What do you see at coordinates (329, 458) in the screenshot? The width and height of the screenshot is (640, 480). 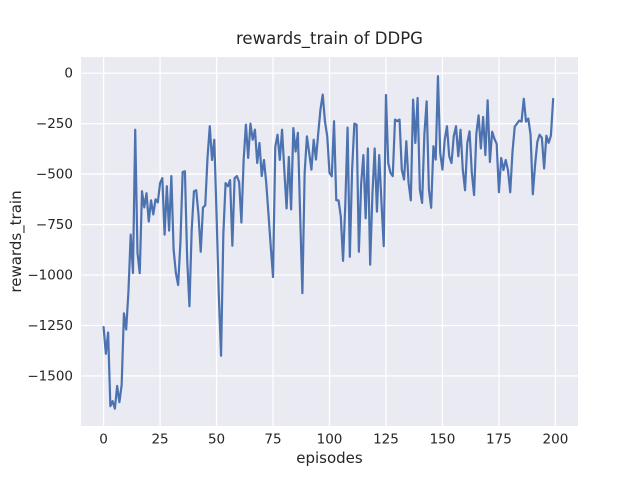 I see `x-axis-label: episodes` at bounding box center [329, 458].